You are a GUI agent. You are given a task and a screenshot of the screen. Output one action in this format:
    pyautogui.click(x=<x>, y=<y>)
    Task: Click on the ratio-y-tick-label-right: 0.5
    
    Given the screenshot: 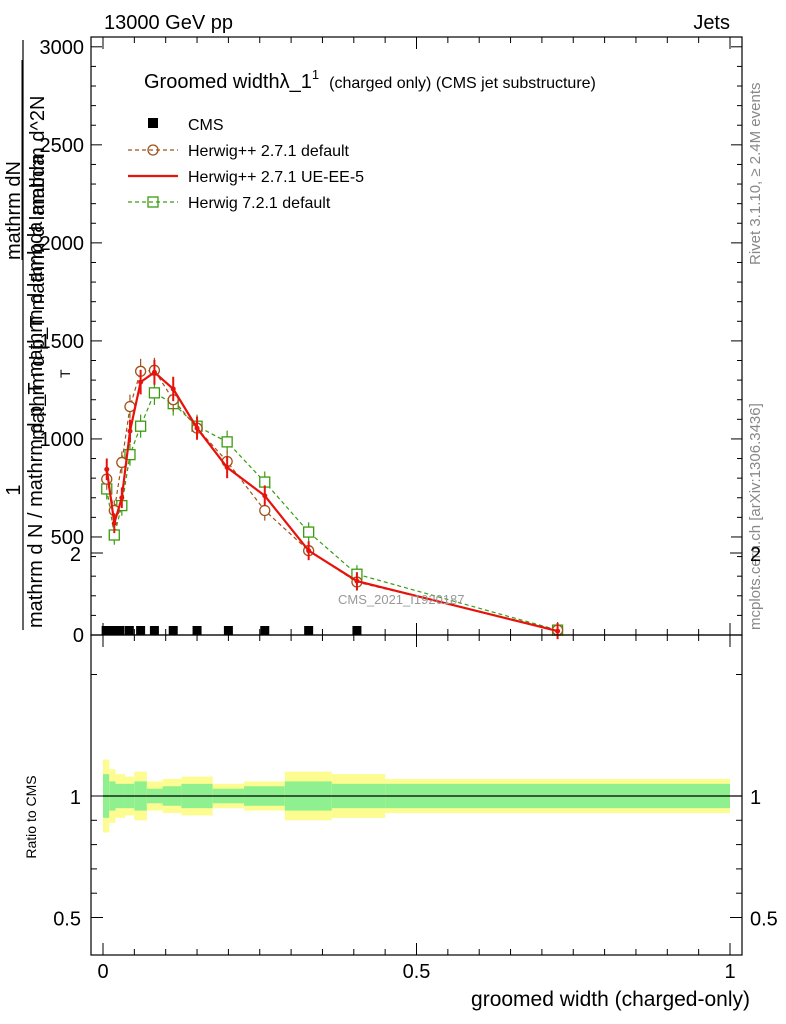 What is the action you would take?
    pyautogui.click(x=764, y=920)
    